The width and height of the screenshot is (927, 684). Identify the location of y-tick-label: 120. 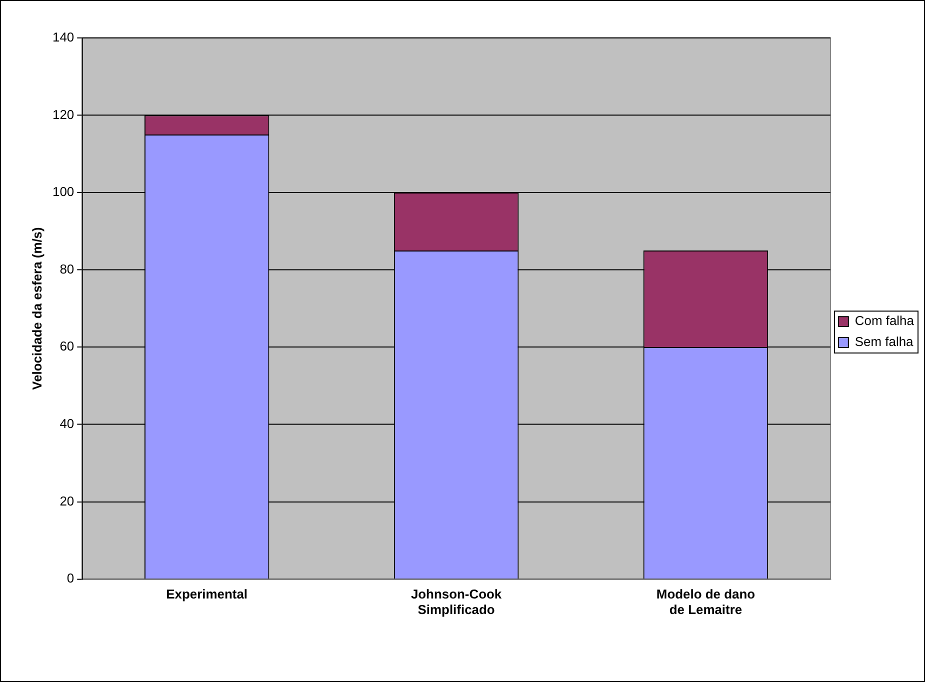
(63, 114).